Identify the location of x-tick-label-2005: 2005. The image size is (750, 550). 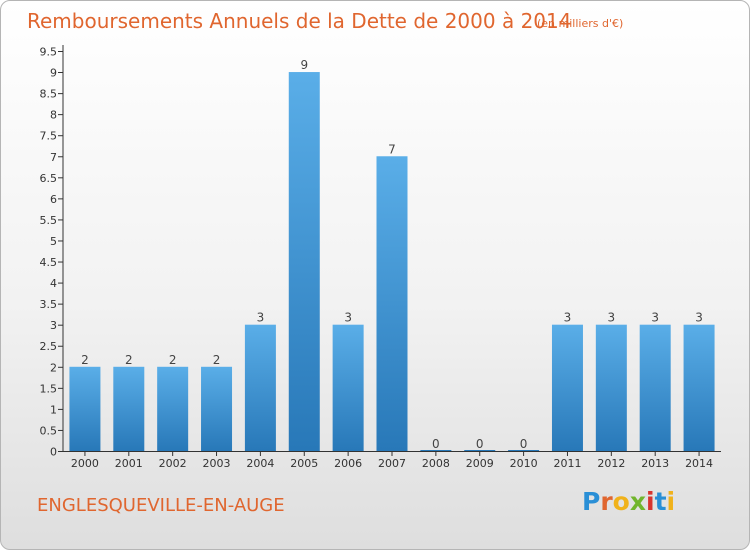
(304, 463).